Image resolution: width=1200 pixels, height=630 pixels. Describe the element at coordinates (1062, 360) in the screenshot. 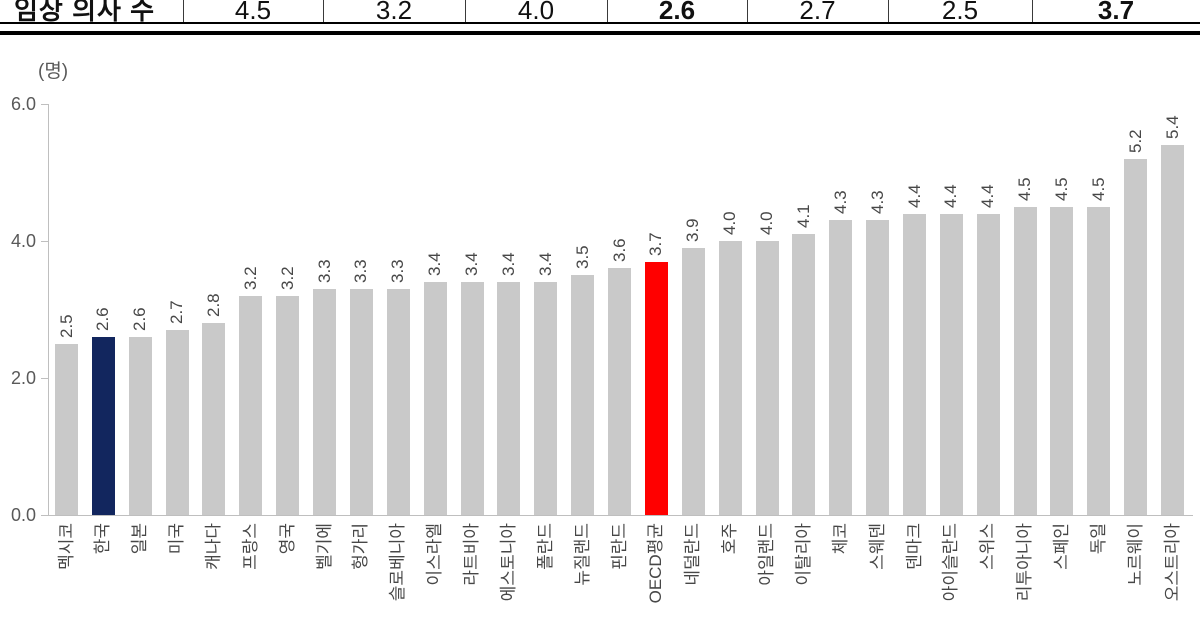

I see `bar-스페인` at that location.